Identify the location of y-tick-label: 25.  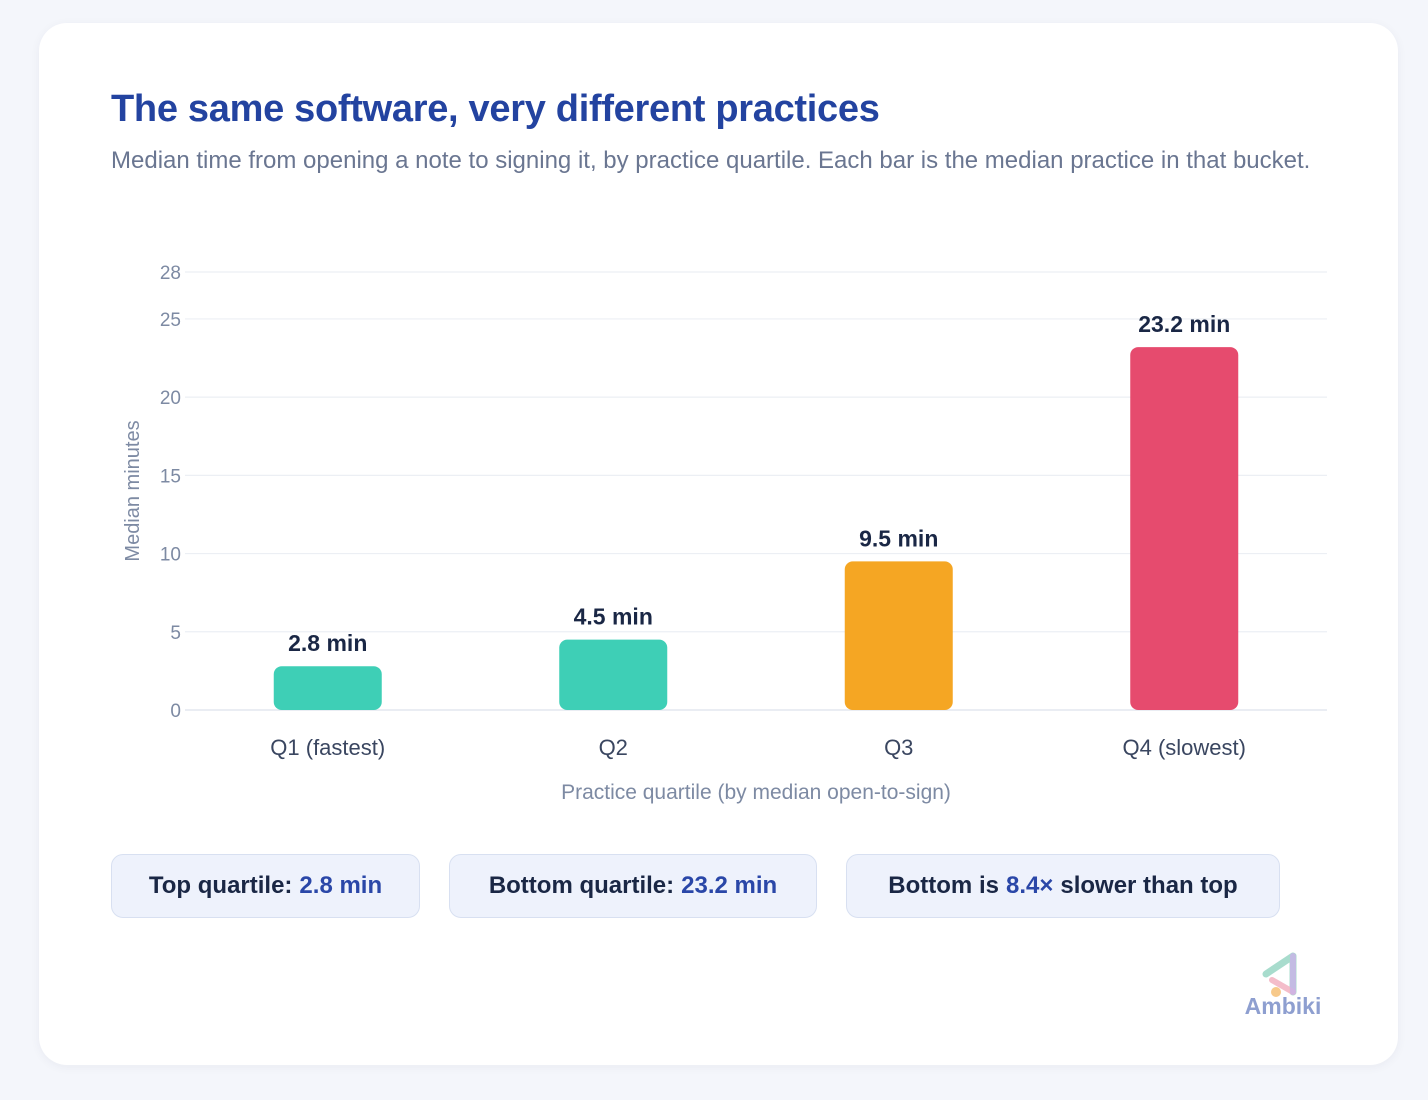
(170, 320).